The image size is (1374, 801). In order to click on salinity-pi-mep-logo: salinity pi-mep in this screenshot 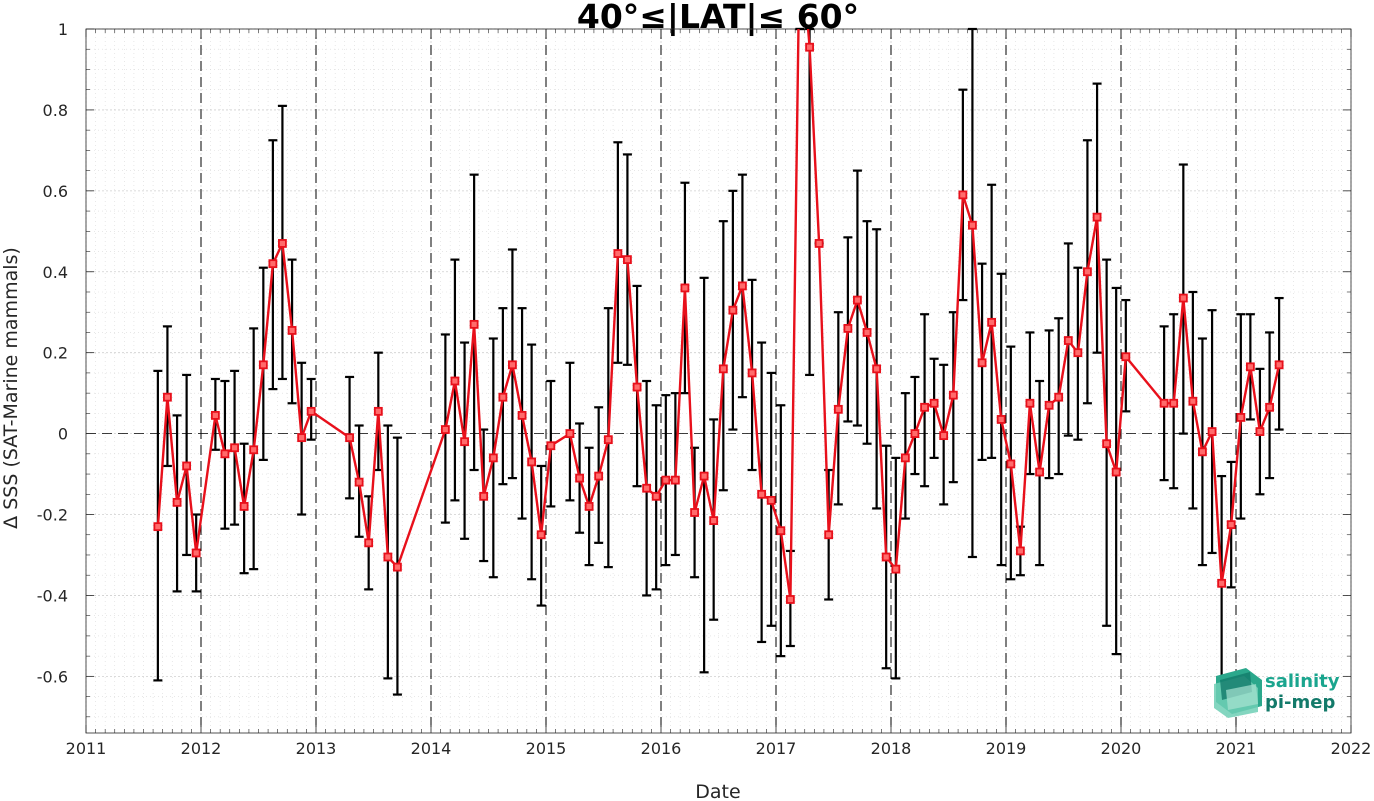, I will do `click(1277, 693)`.